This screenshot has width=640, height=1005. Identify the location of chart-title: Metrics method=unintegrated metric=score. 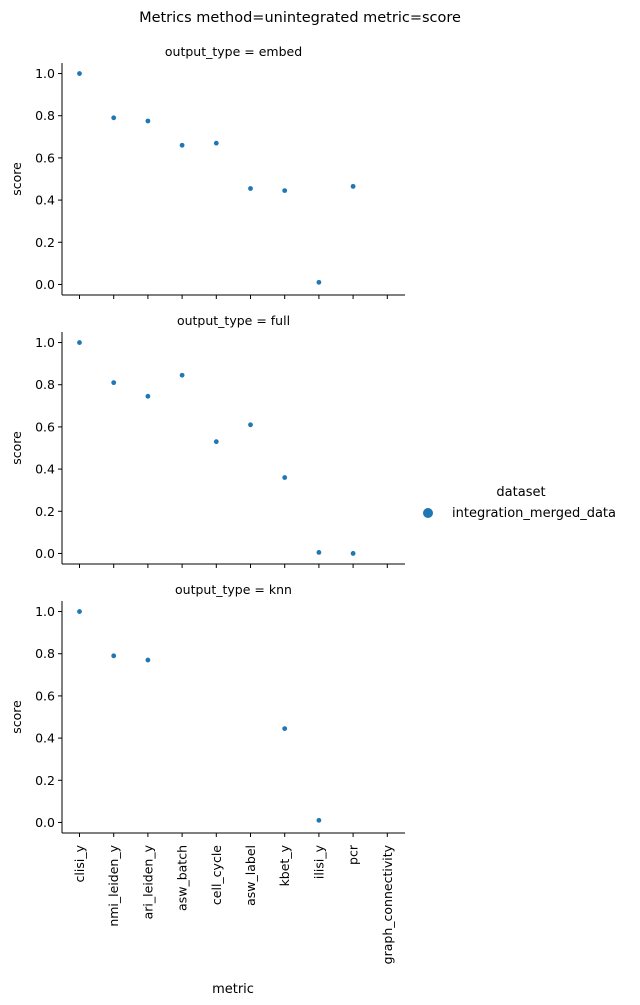
(300, 18).